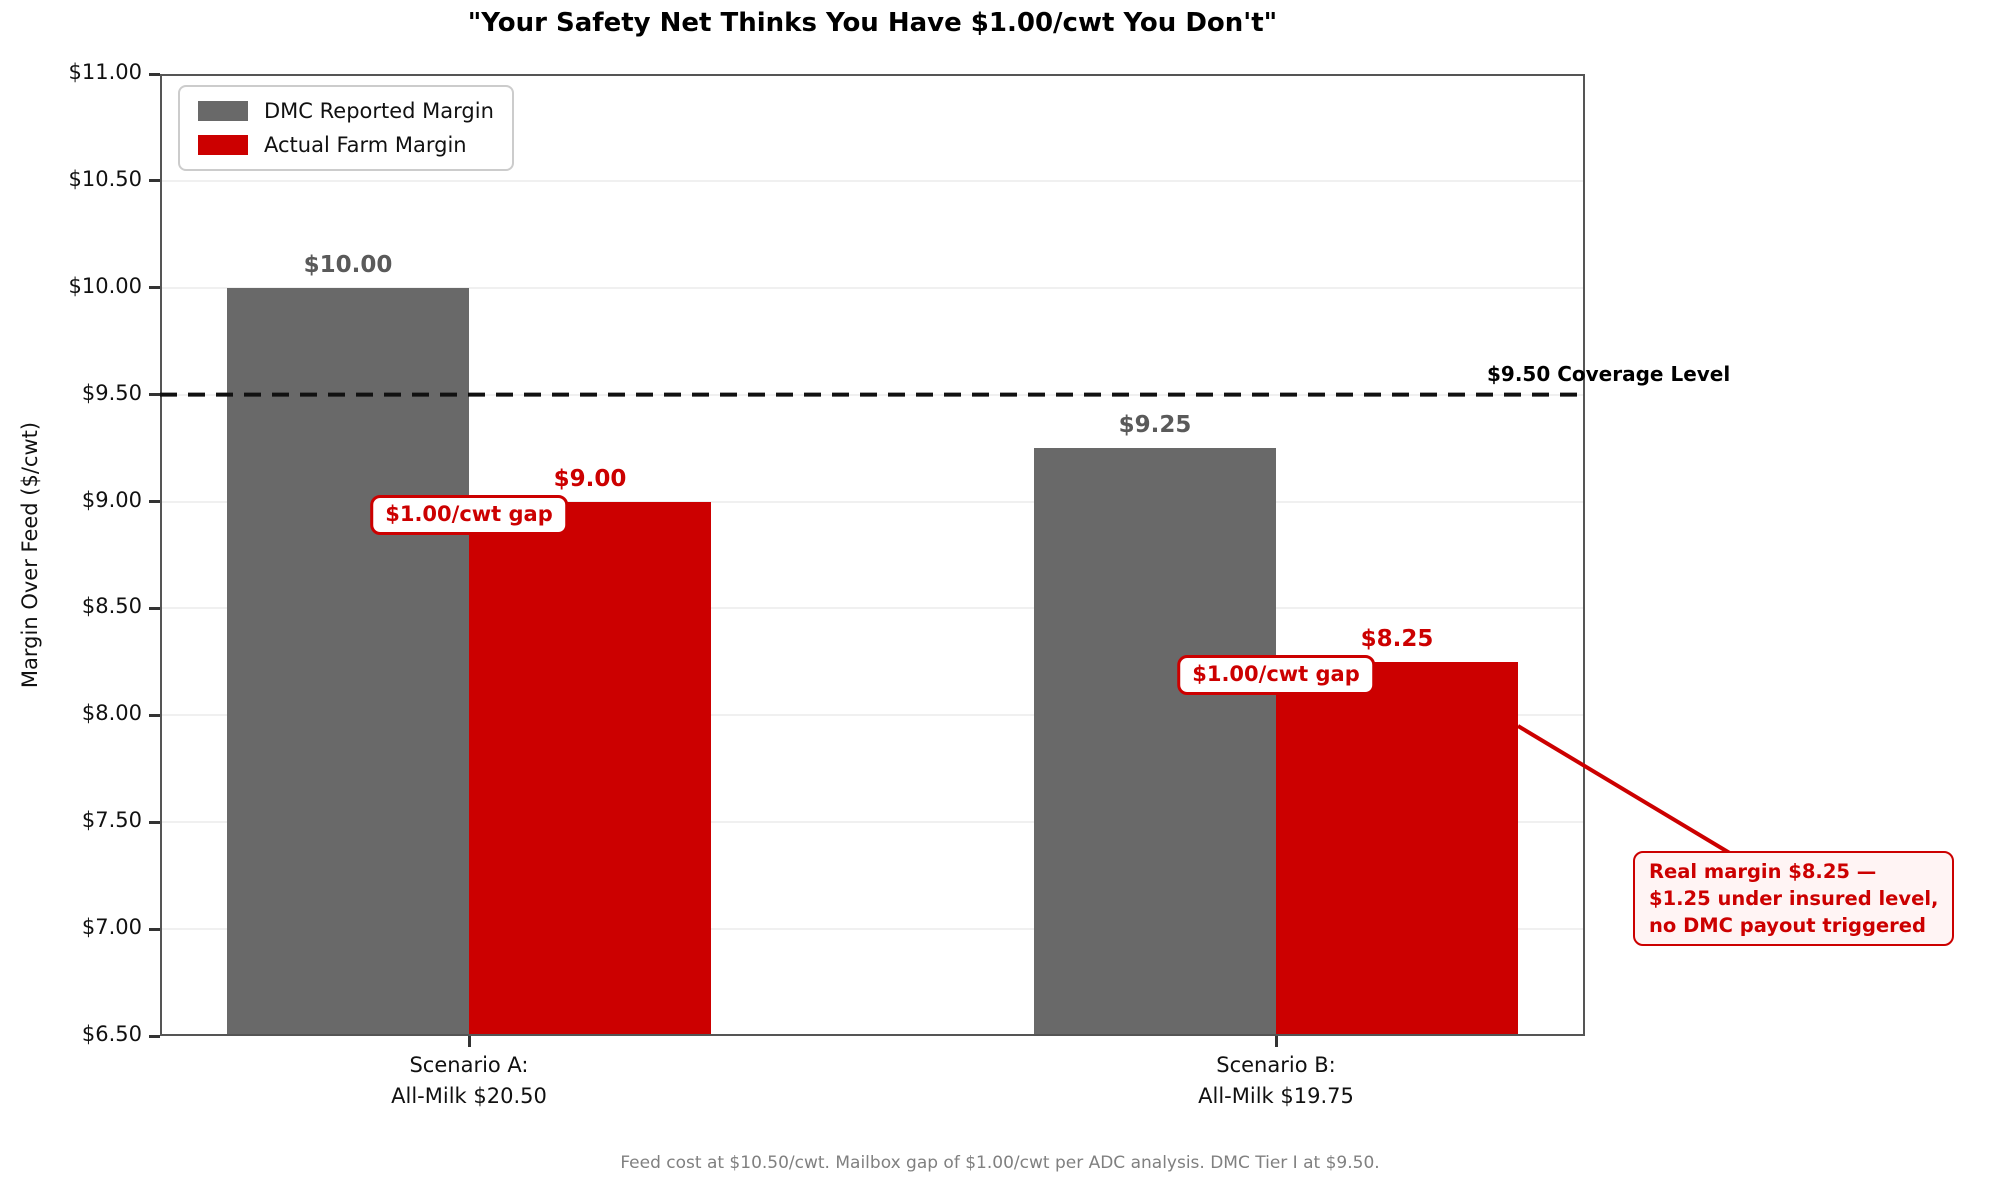 The image size is (2000, 1197). I want to click on legend-item: Actual Farm Margin, so click(346, 145).